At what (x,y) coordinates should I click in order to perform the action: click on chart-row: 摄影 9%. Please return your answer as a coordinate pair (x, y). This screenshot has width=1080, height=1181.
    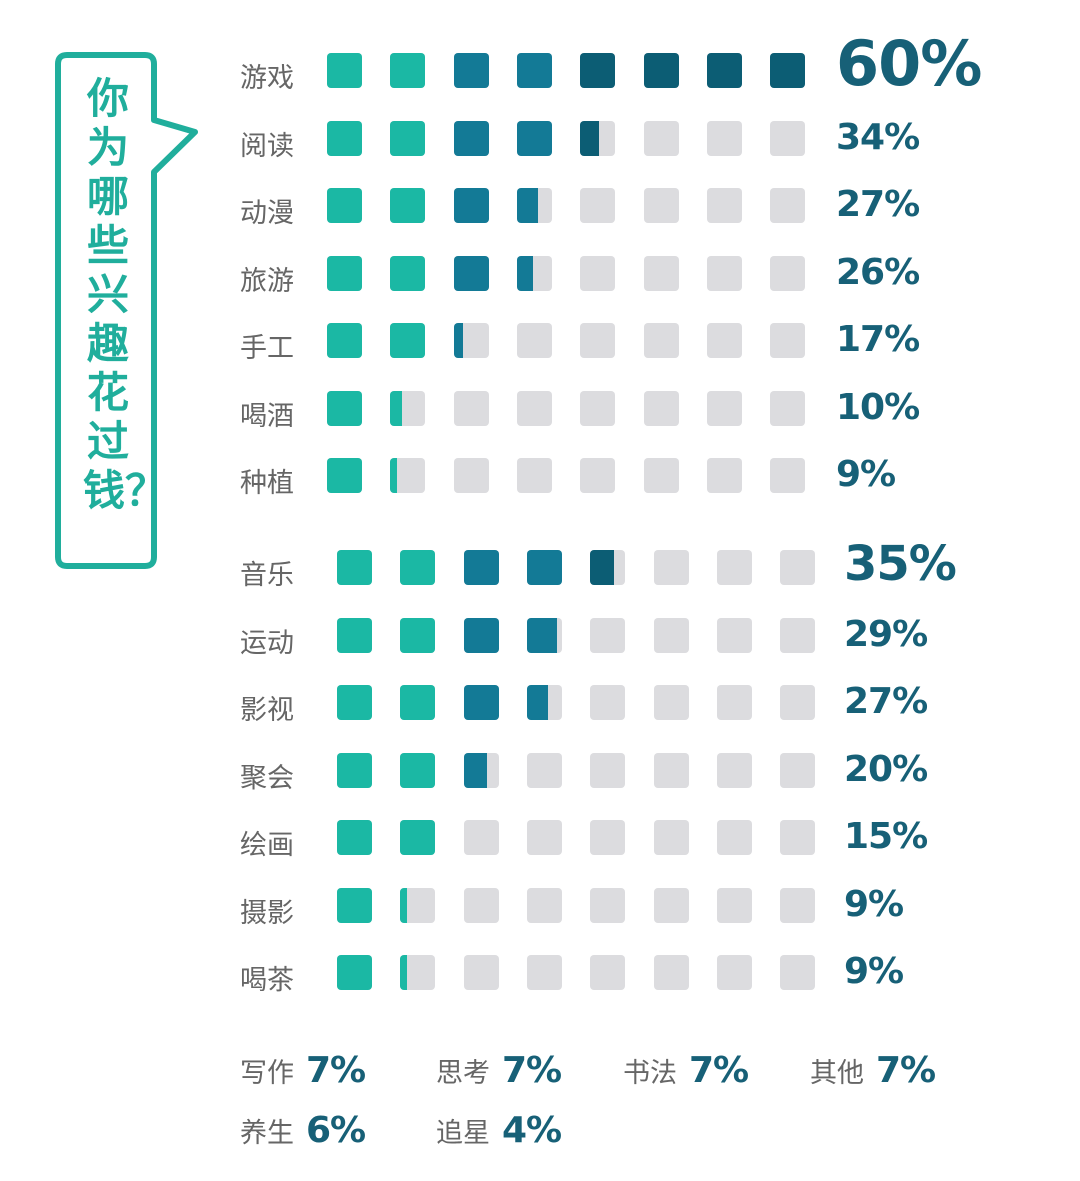
    Looking at the image, I should click on (620, 906).